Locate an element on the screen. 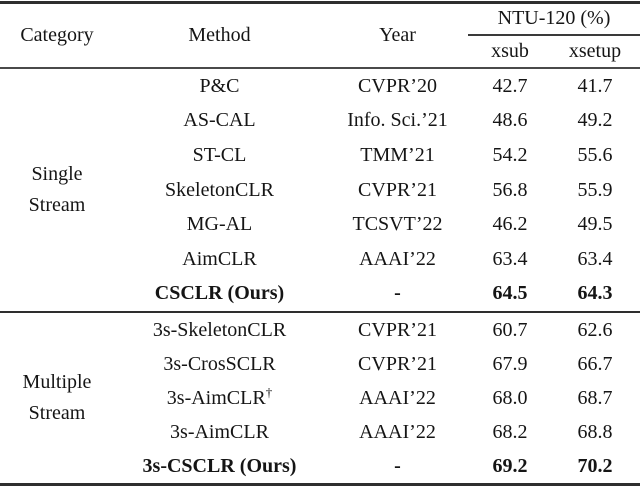 Image resolution: width=640 pixels, height=492 pixels. top-rule is located at coordinates (320, 2).